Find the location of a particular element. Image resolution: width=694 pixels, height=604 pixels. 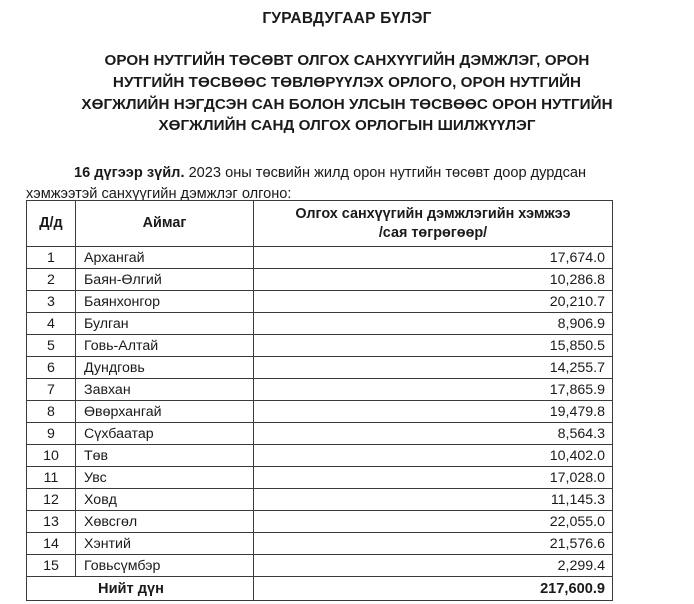

row-province-name: Өвөрхангай is located at coordinates (164, 412).